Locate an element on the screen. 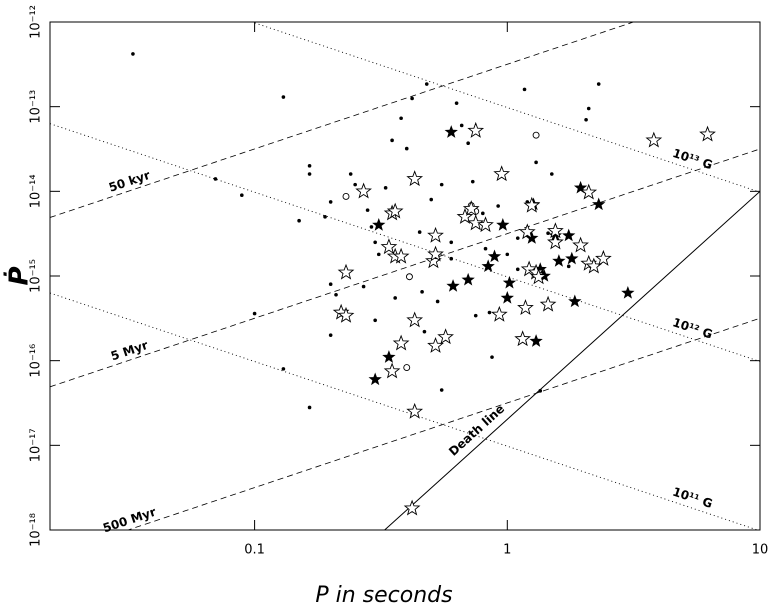  x-axis-title: P in seconds is located at coordinates (383, 595).